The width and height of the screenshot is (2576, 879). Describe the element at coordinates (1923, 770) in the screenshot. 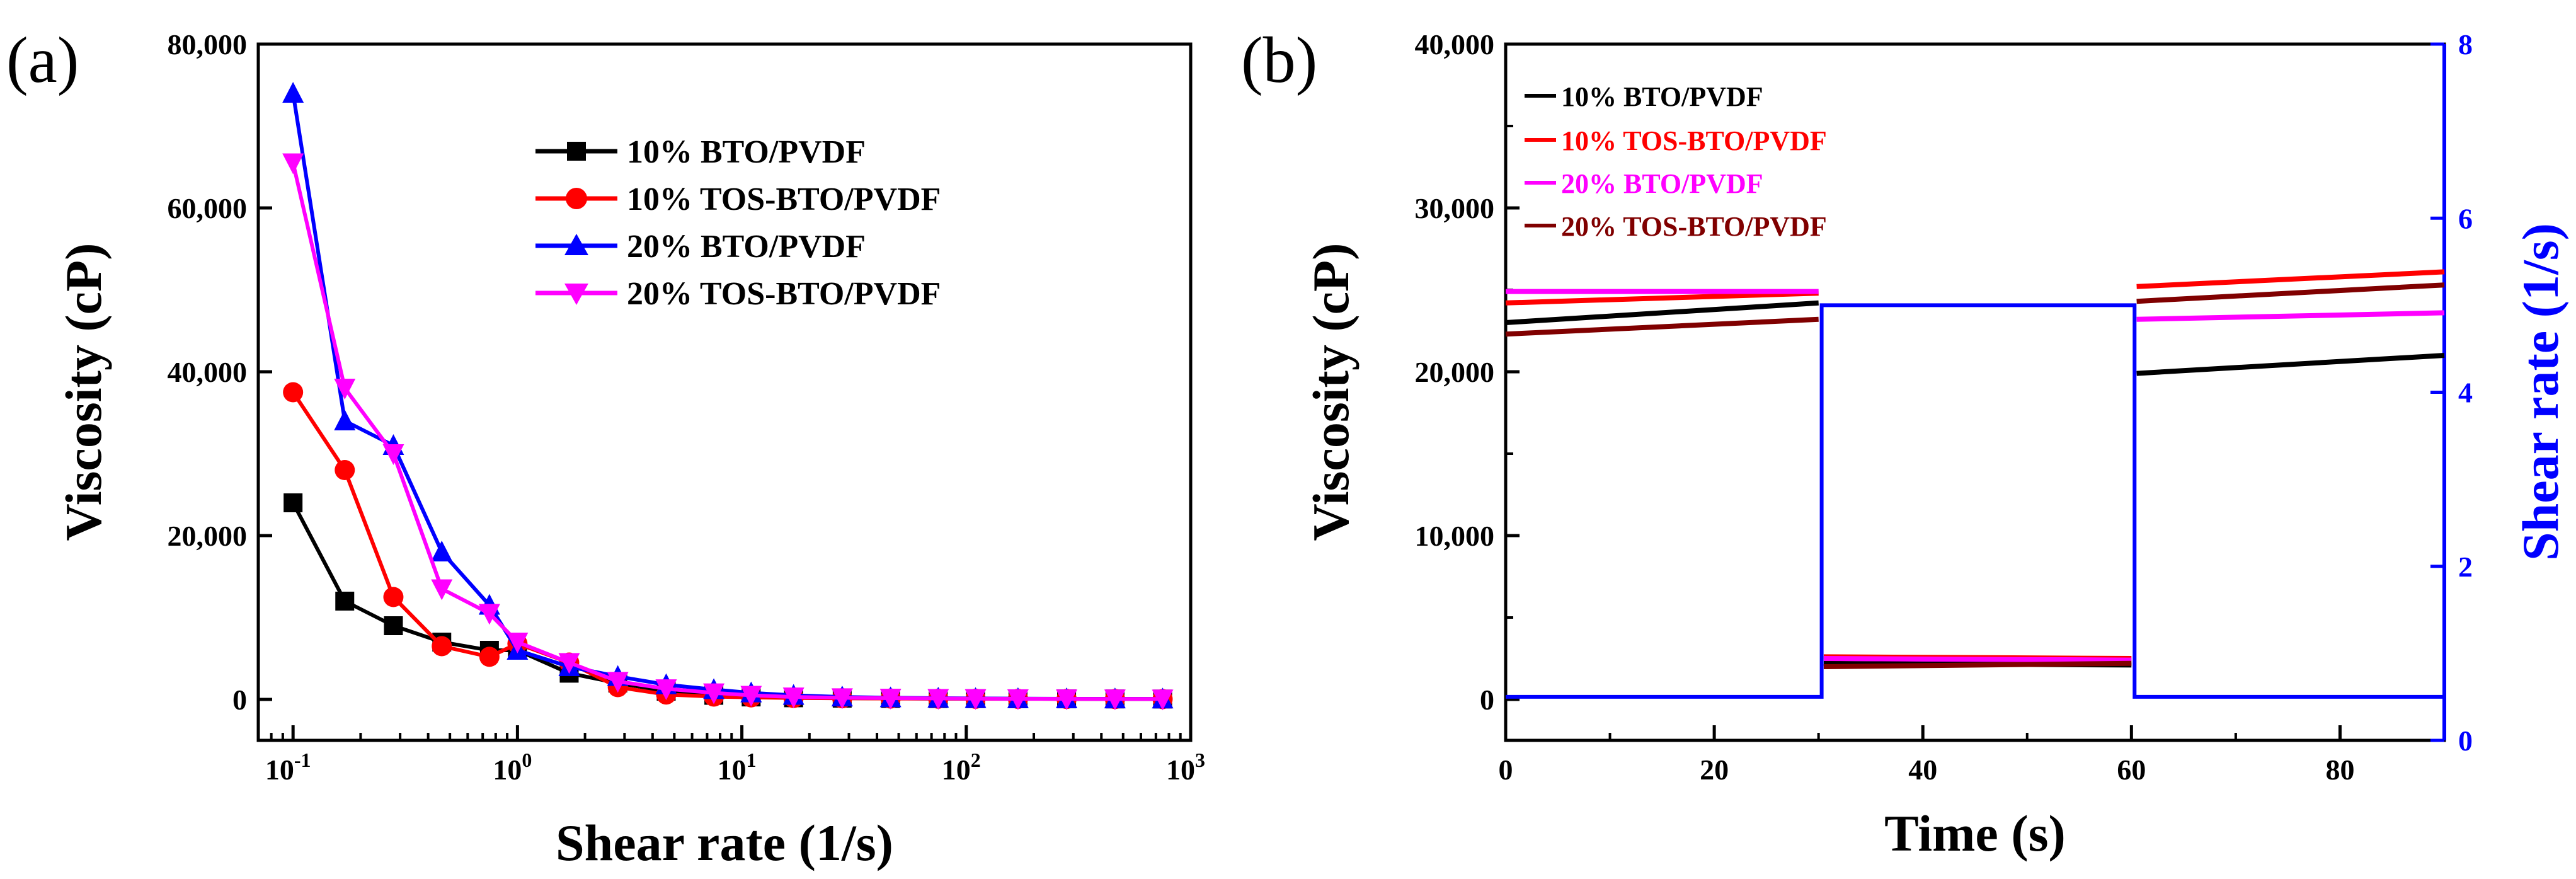

I see `x-tick-label: 40` at that location.